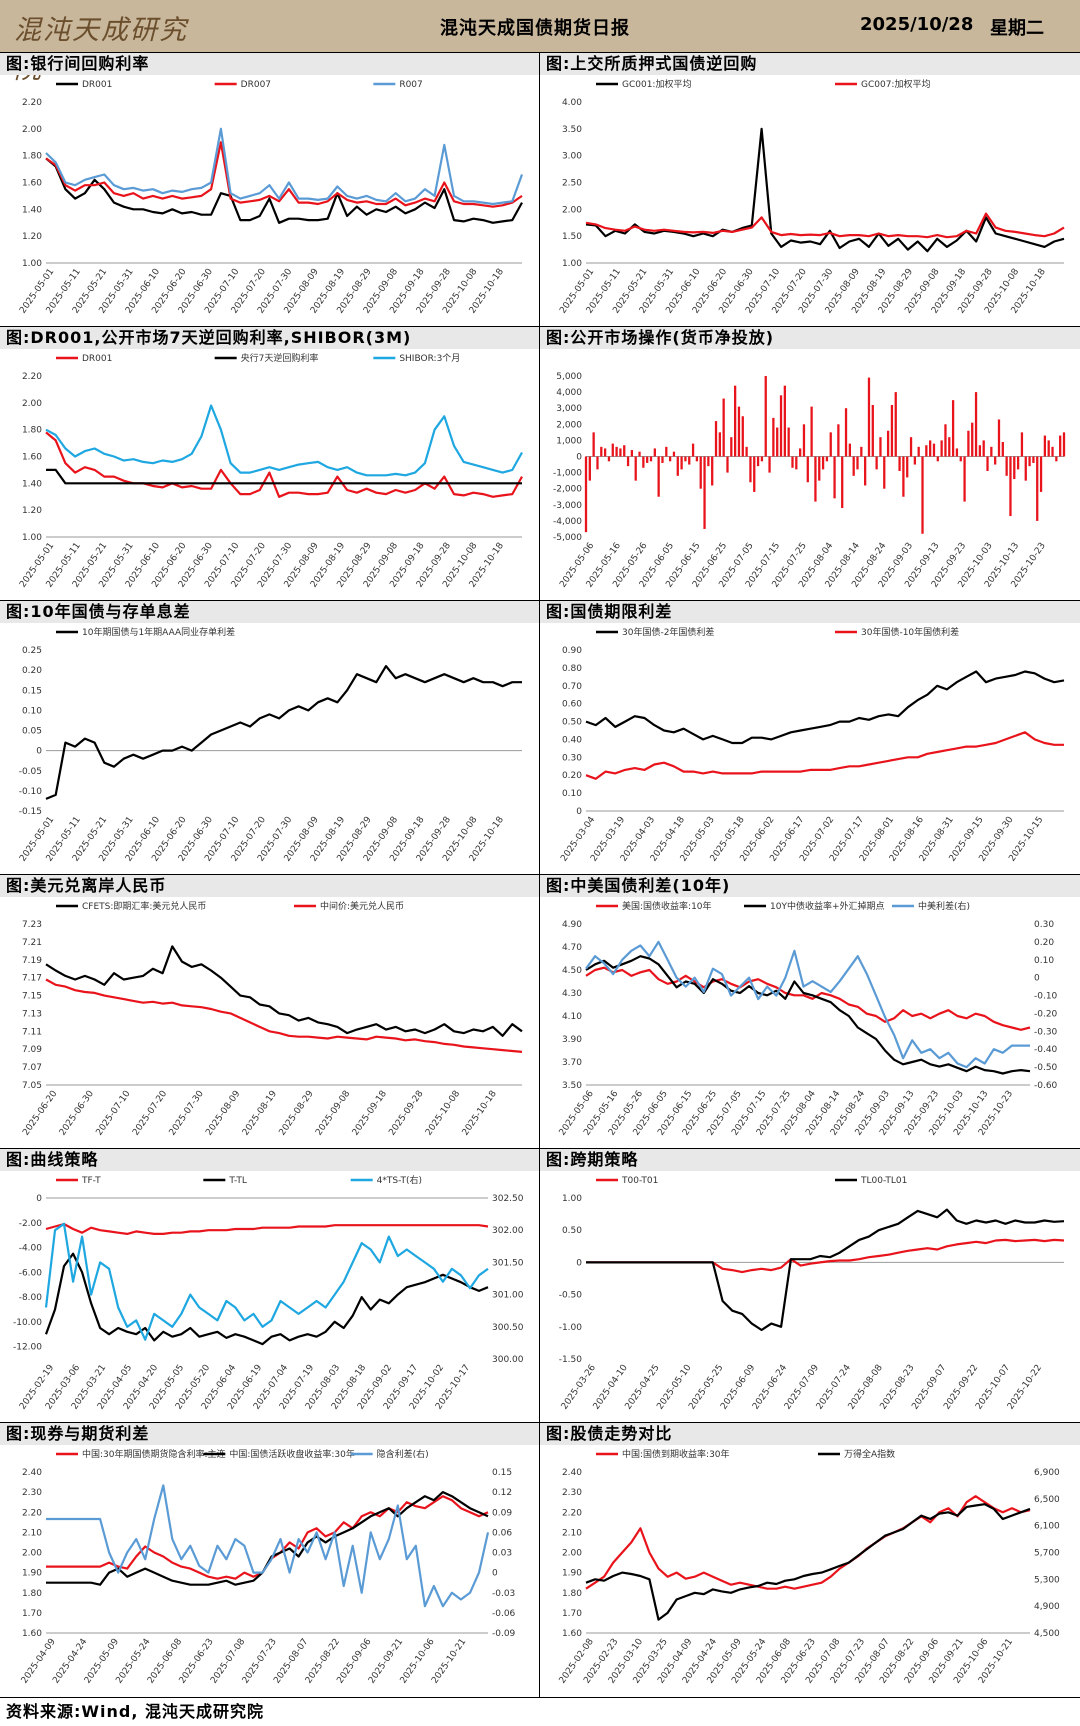 Image resolution: width=1080 pixels, height=1726 pixels. What do you see at coordinates (1046, 1032) in the screenshot?
I see `y2-tick-label: -0.30` at bounding box center [1046, 1032].